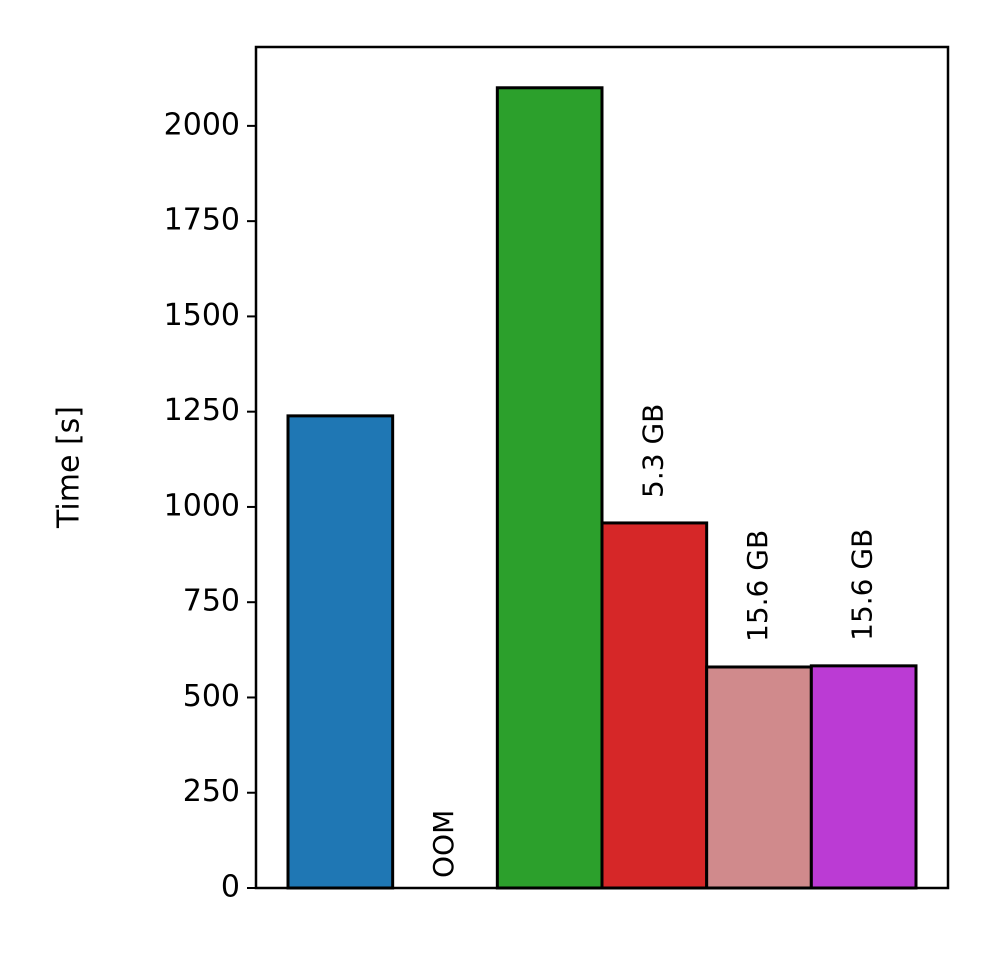 The height and width of the screenshot is (965, 997). Describe the element at coordinates (202, 315) in the screenshot. I see `y-tick-label: 1500` at that location.